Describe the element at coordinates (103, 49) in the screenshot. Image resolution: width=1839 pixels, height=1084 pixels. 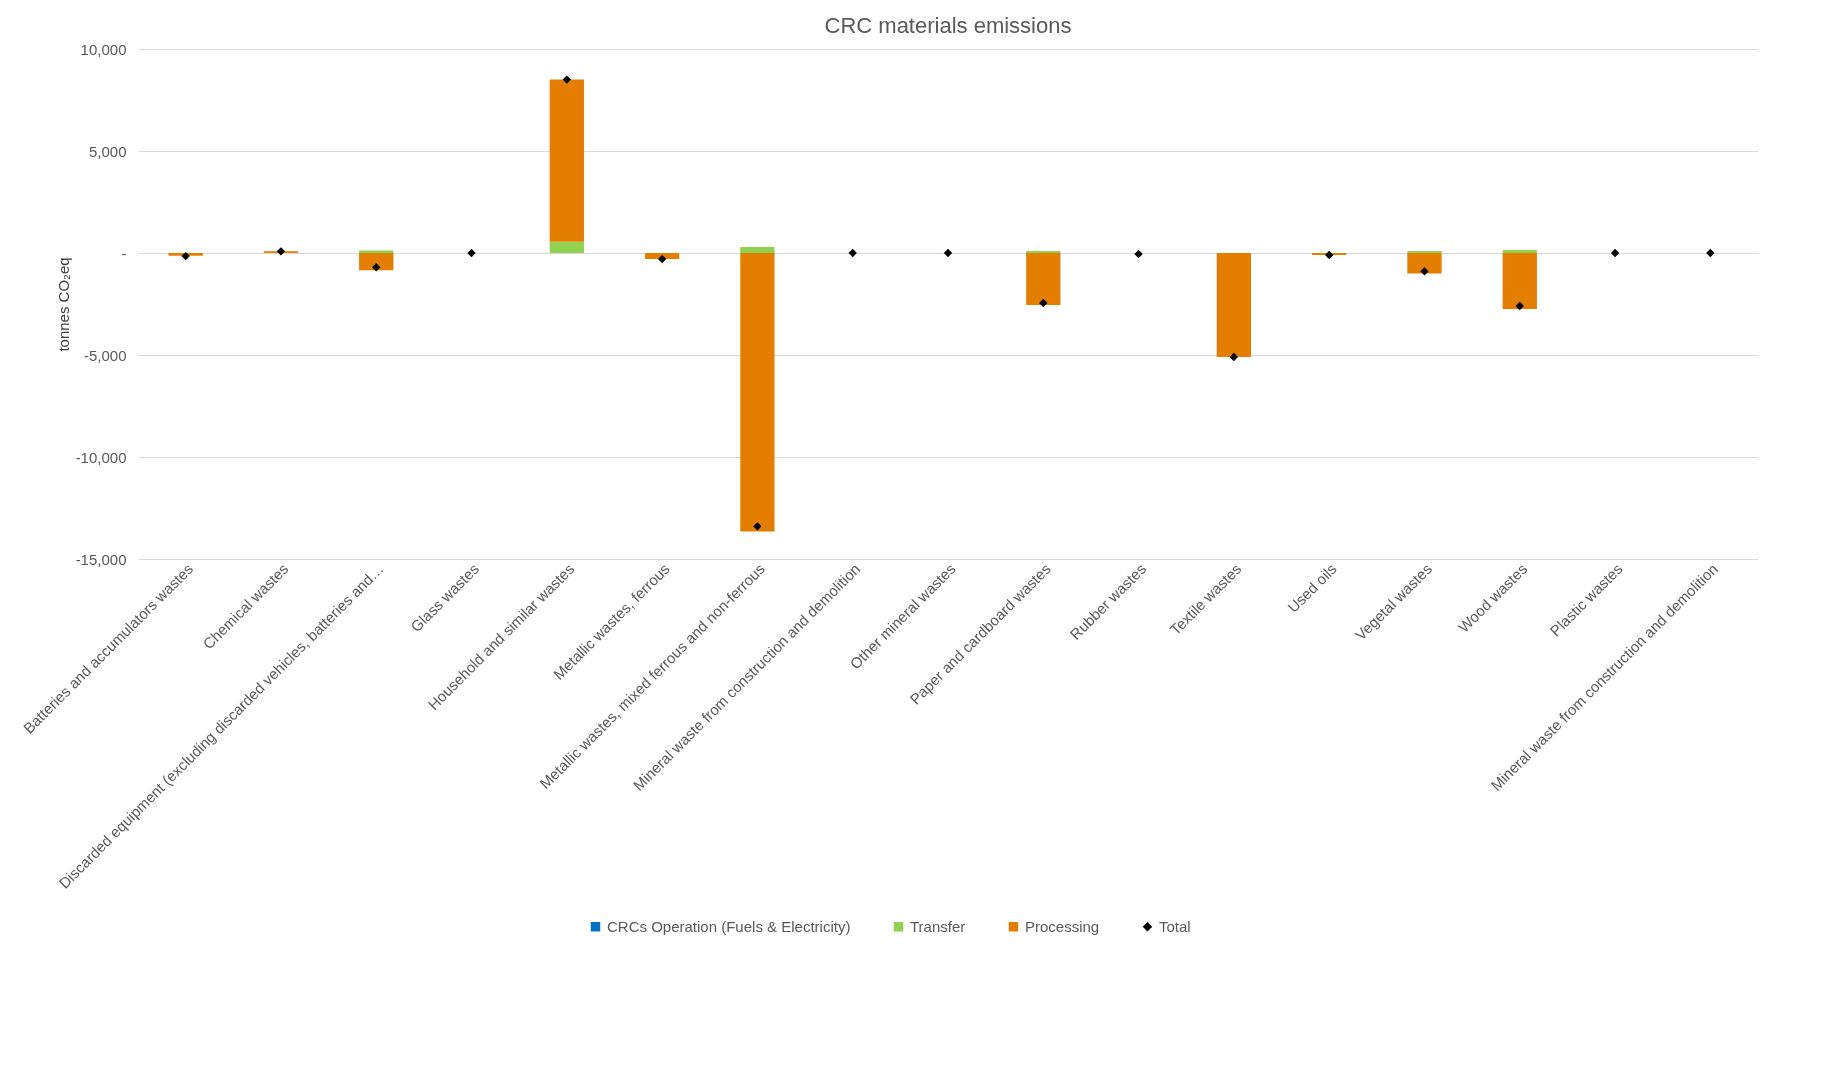
I see `y-tick-label: 10,000` at that location.